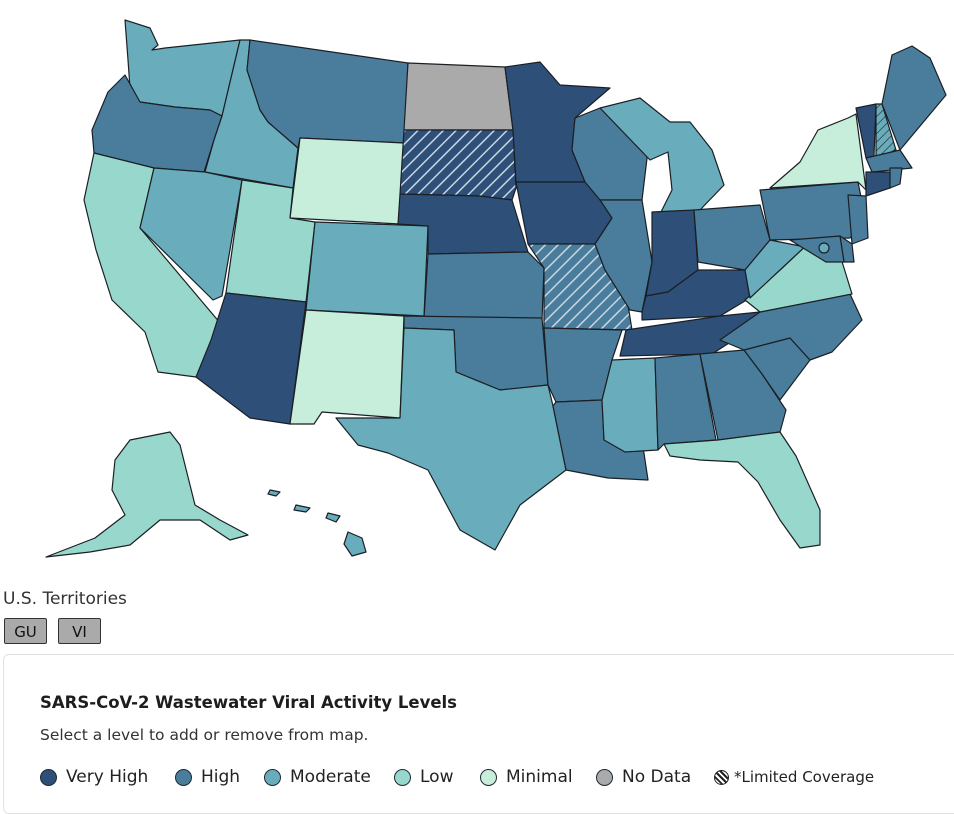 The image size is (954, 814). What do you see at coordinates (889, 161) in the screenshot?
I see `state-ma` at bounding box center [889, 161].